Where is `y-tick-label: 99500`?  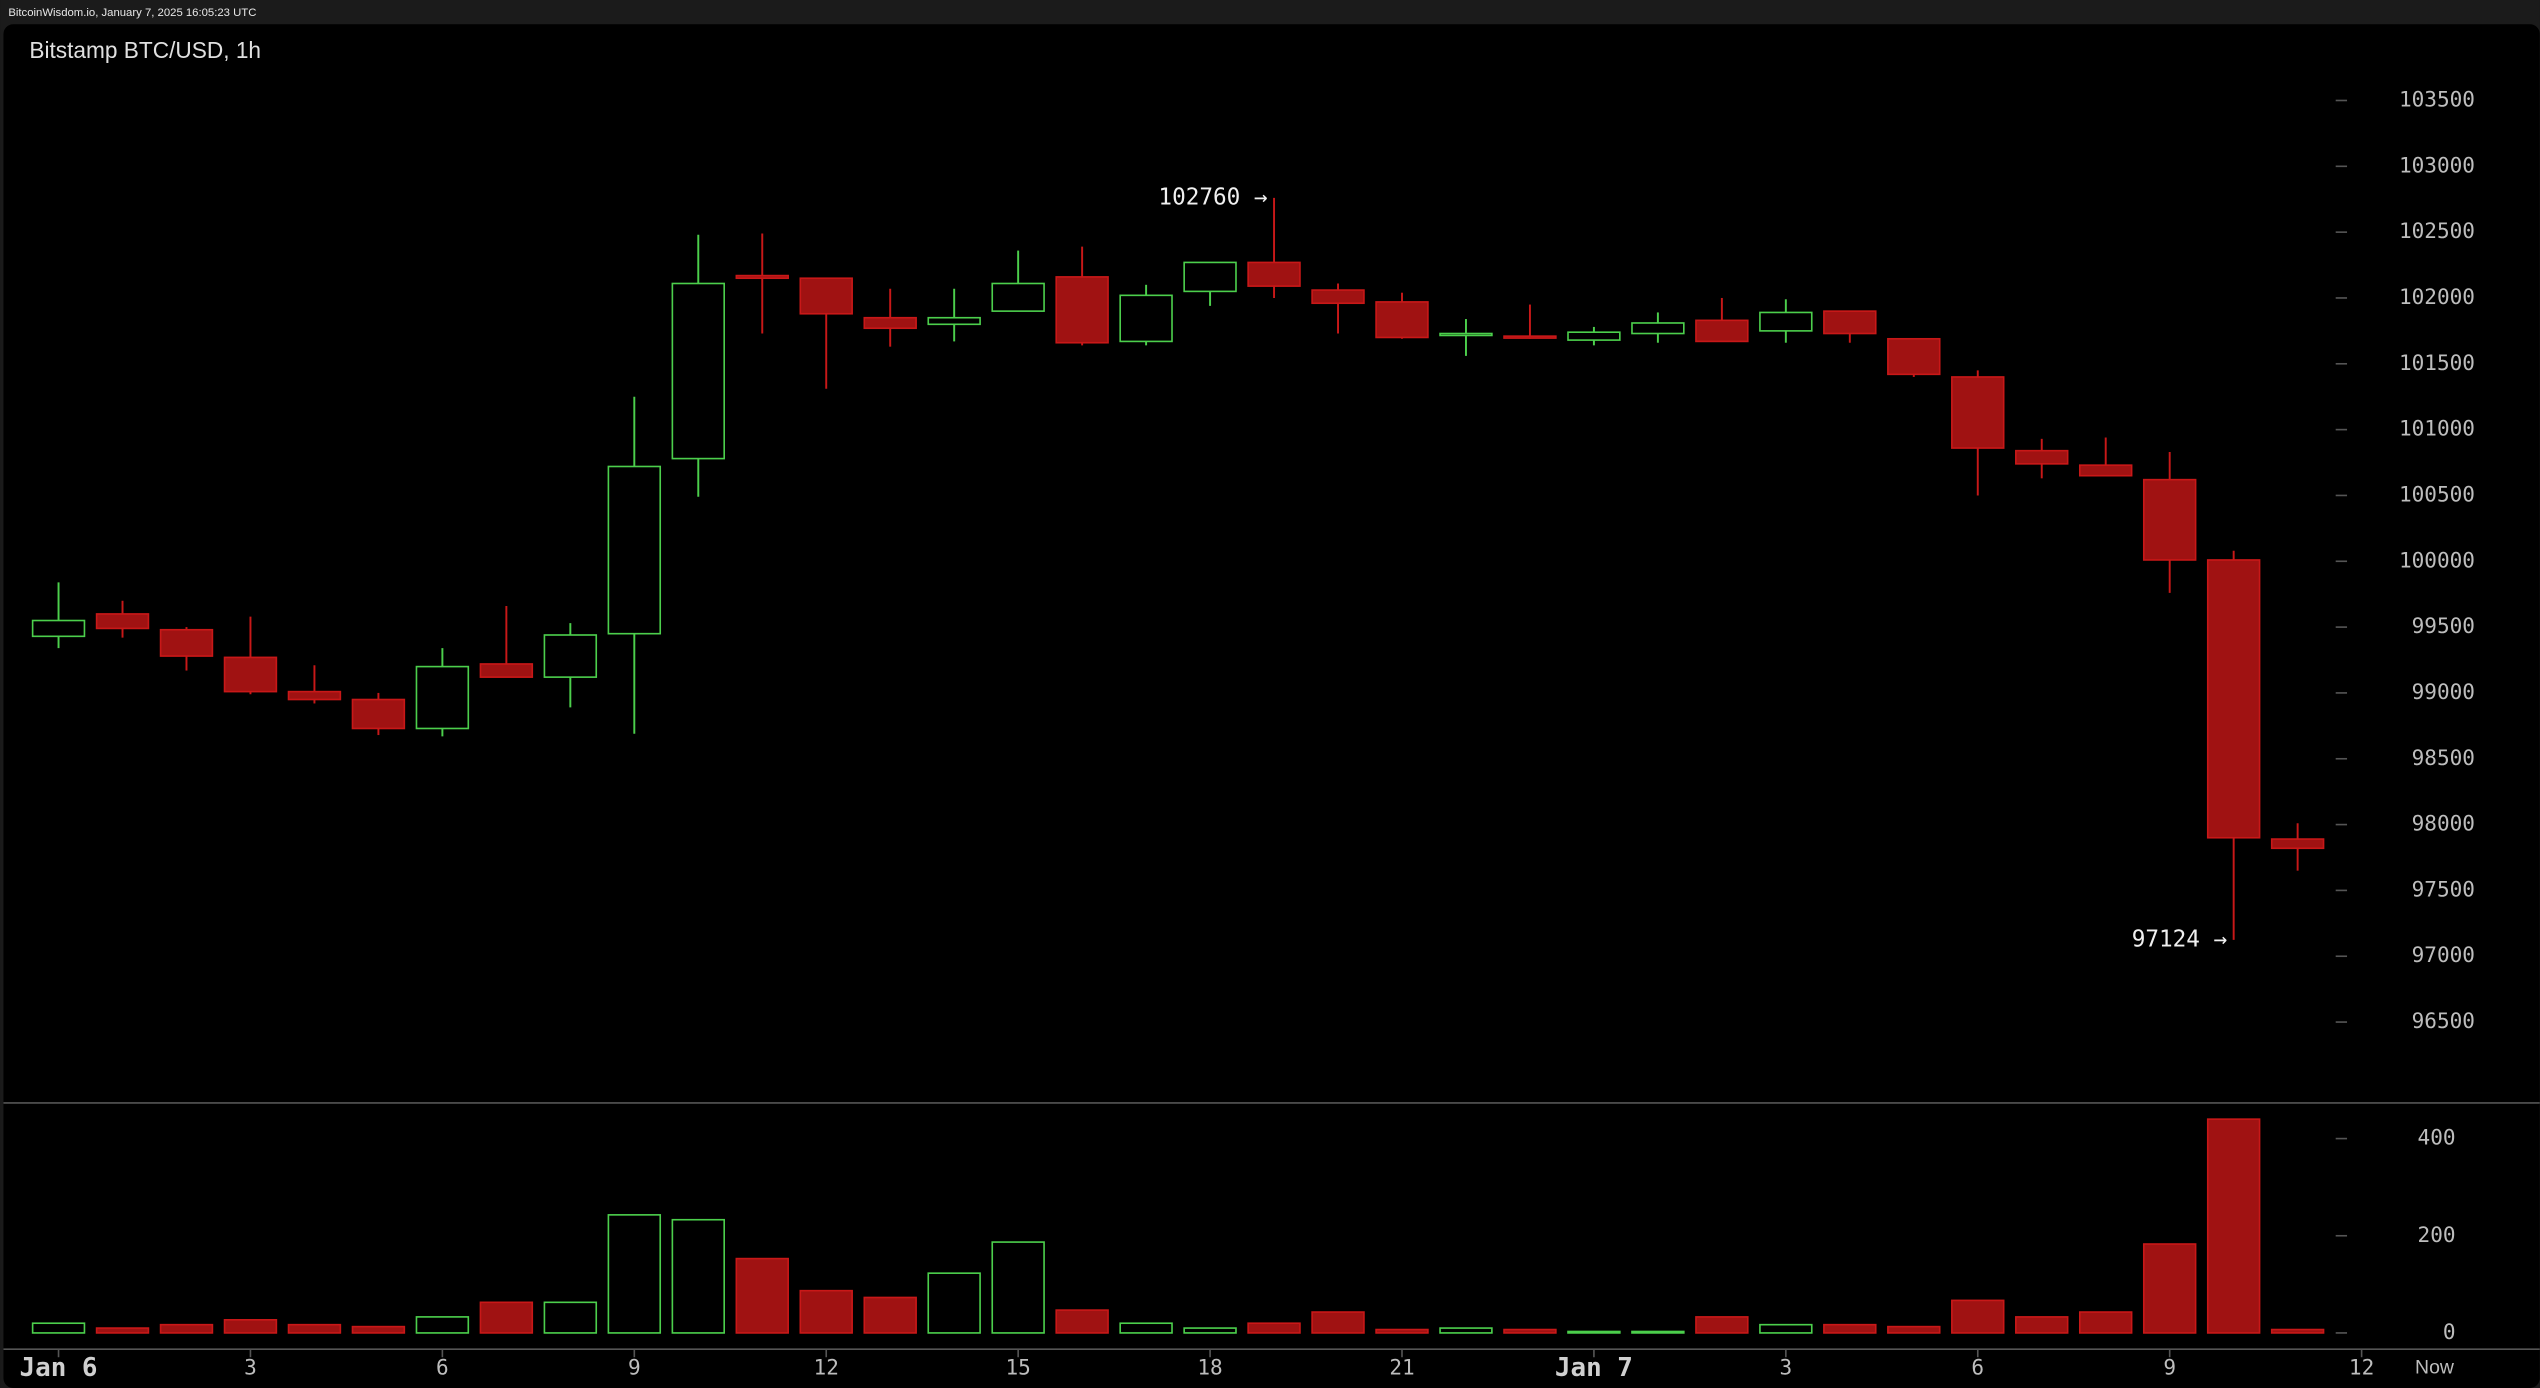
y-tick-label: 99500 is located at coordinates (2443, 625).